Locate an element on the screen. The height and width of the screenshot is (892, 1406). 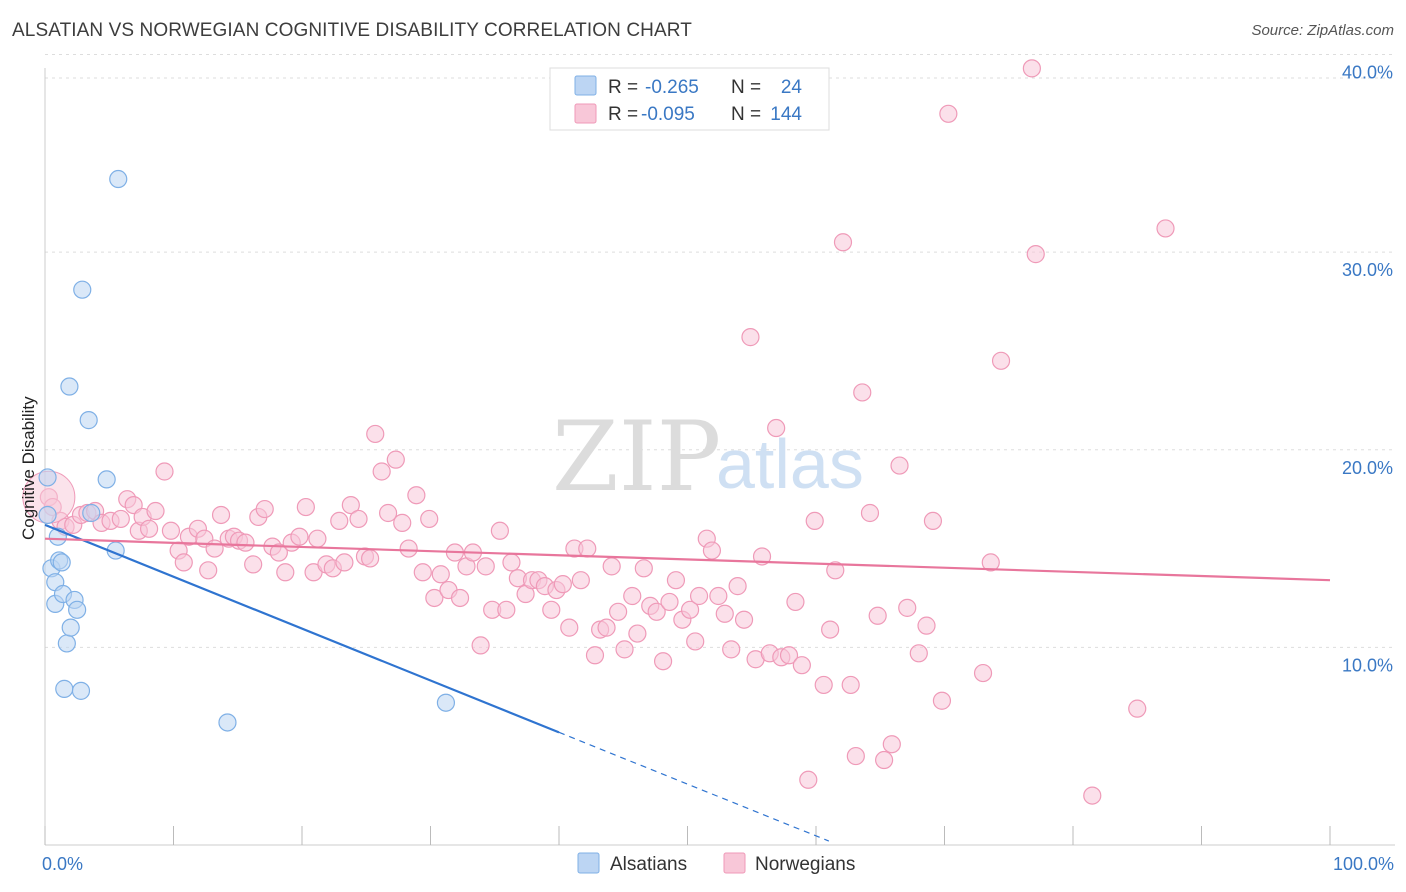
x-tick-label-max: 100.0% is located at coordinates (1363, 864).